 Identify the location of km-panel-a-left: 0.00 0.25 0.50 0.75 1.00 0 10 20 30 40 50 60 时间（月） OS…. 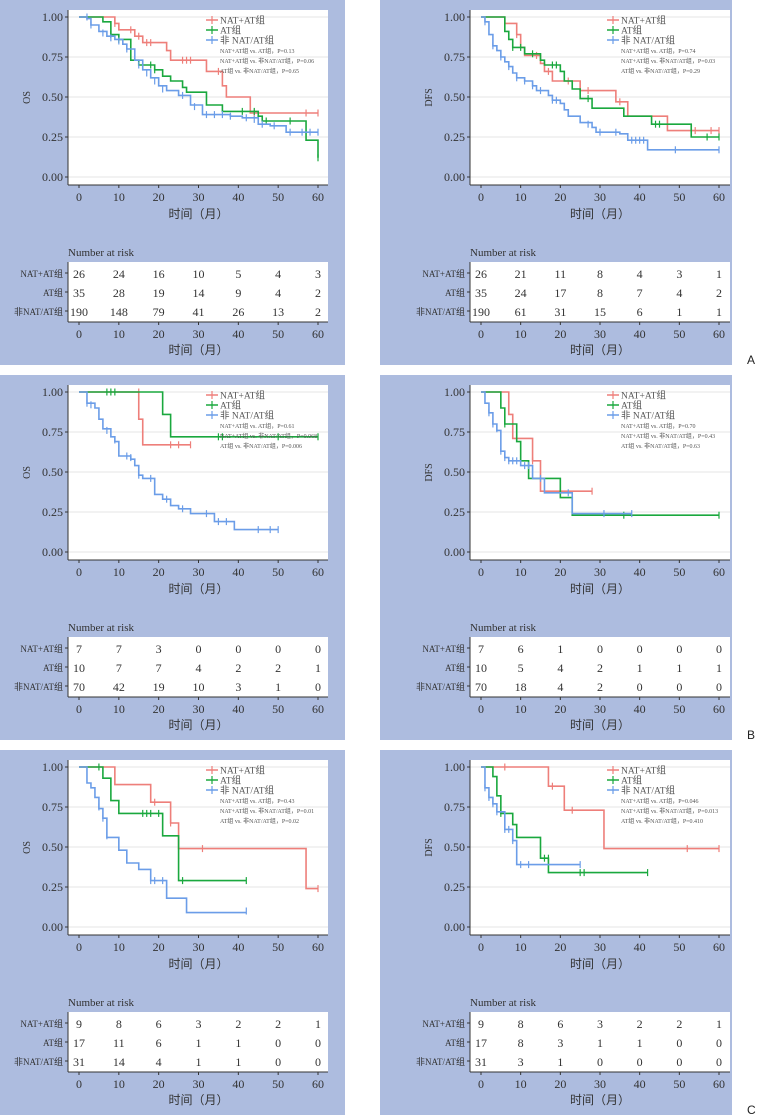
(172, 182).